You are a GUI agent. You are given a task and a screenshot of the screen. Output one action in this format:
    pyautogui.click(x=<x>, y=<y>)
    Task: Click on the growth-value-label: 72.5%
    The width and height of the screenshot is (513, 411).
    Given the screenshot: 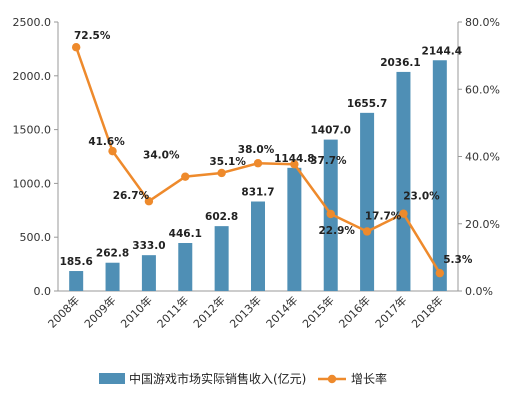 What is the action you would take?
    pyautogui.click(x=92, y=36)
    